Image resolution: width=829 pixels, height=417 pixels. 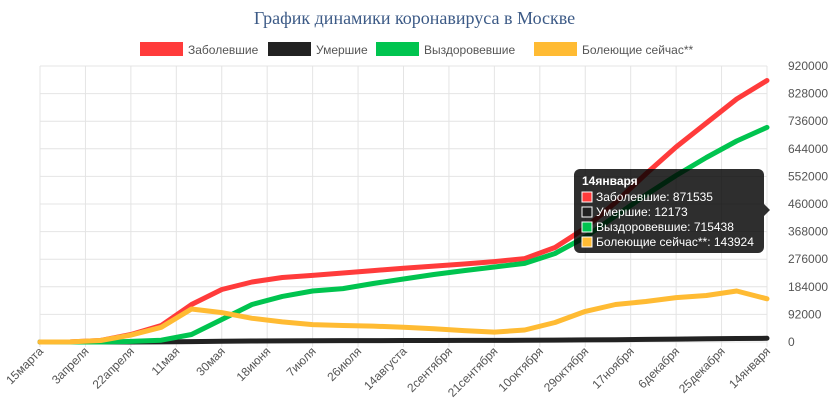 I want to click on y-tick-label: 920000, so click(x=808, y=66).